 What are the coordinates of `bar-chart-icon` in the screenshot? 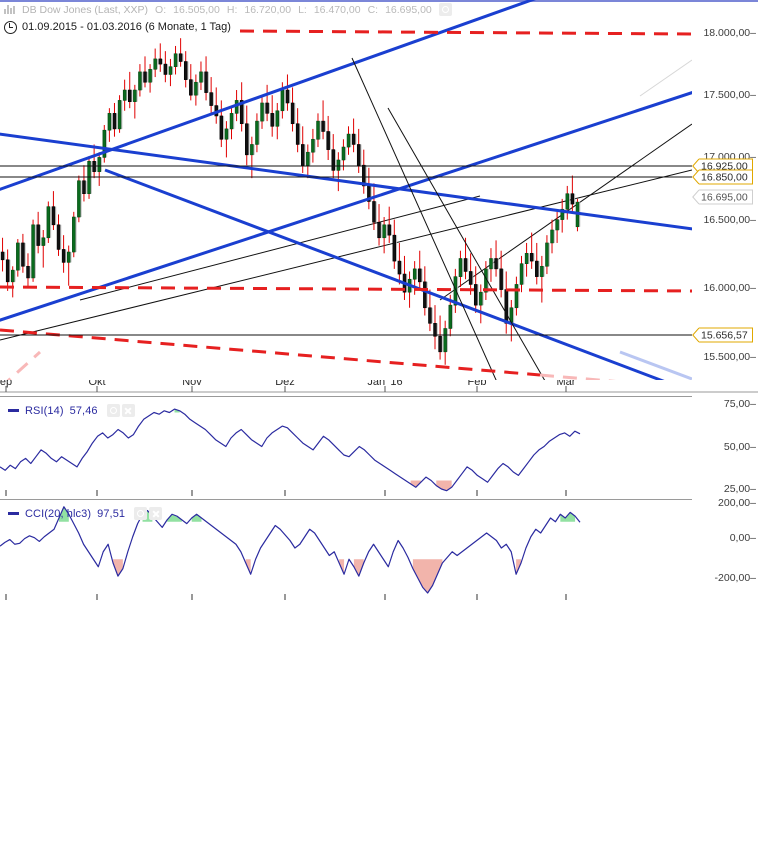 It's located at (9, 9).